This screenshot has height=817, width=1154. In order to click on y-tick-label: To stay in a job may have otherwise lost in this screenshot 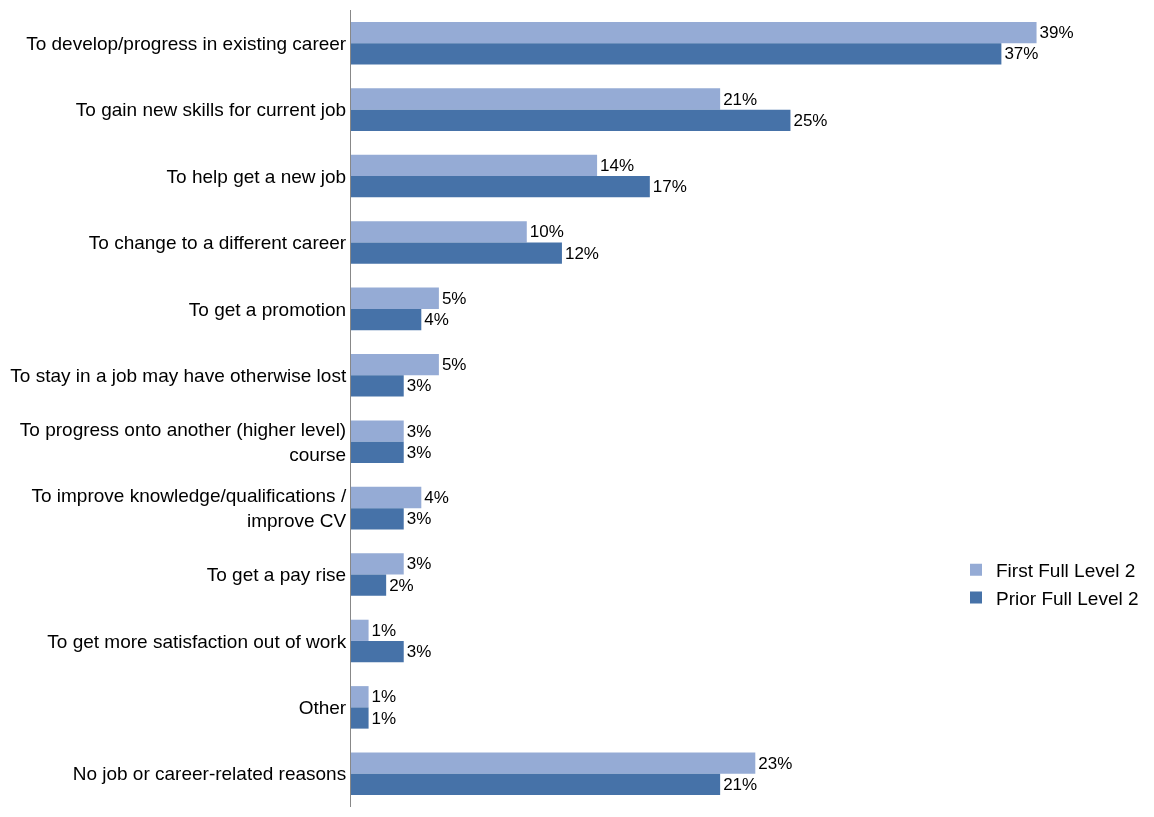, I will do `click(178, 375)`.